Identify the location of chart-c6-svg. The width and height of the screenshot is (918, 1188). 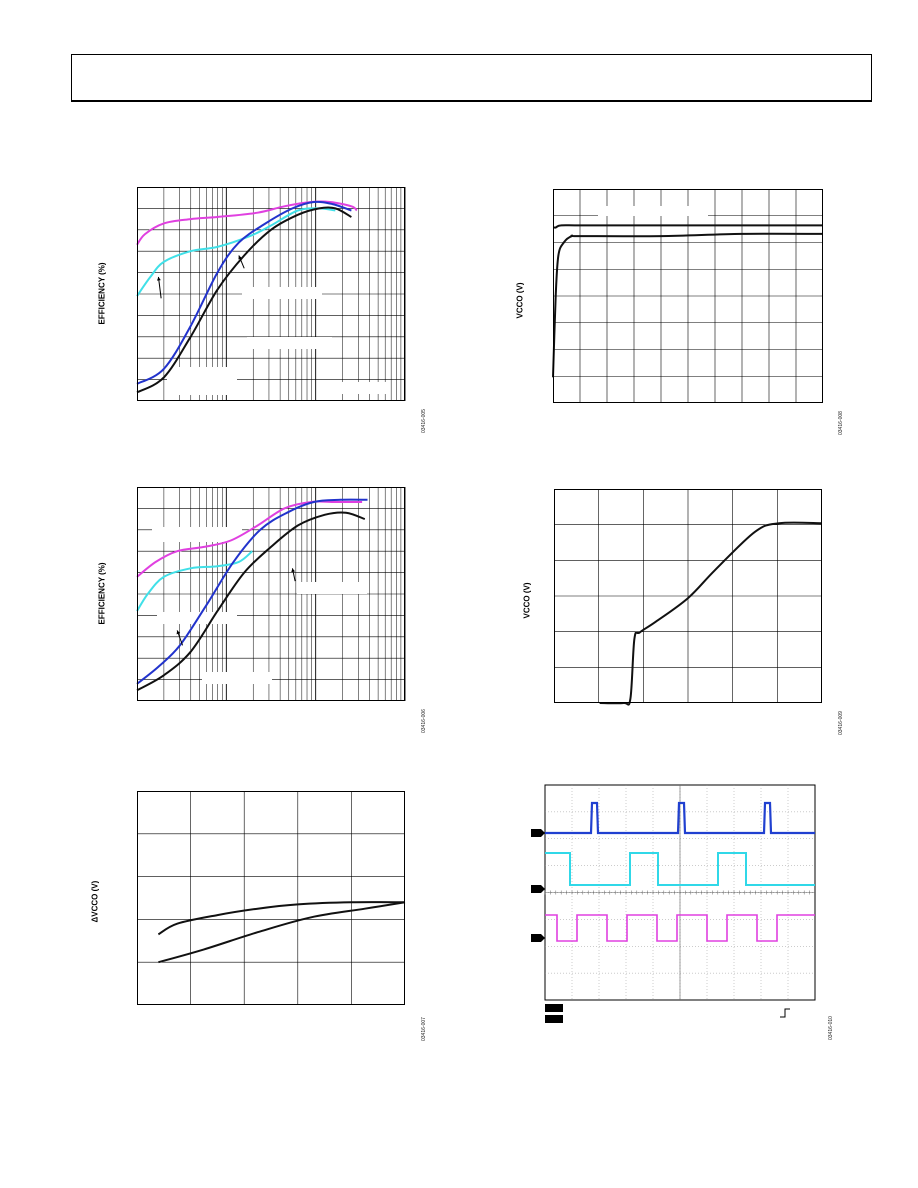
(673, 903).